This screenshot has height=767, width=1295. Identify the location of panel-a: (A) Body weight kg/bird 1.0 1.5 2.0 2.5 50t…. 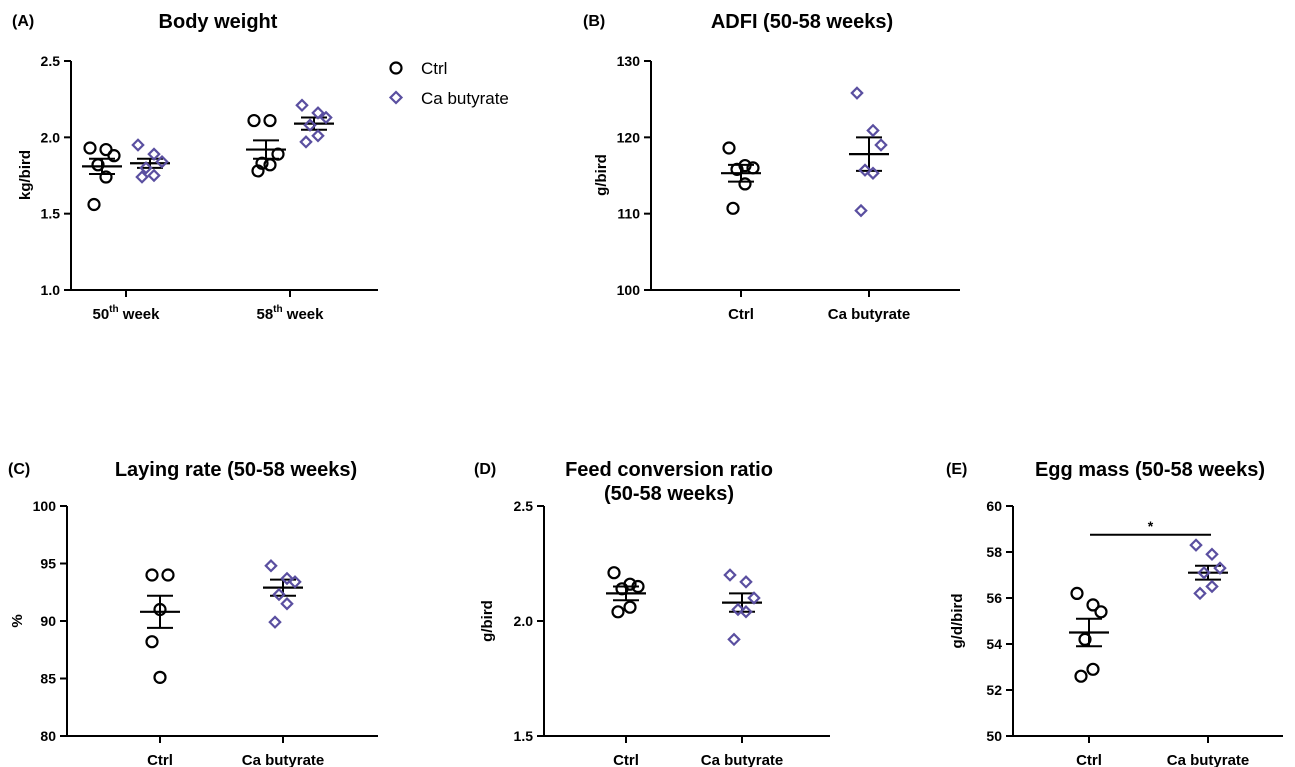
(195, 167).